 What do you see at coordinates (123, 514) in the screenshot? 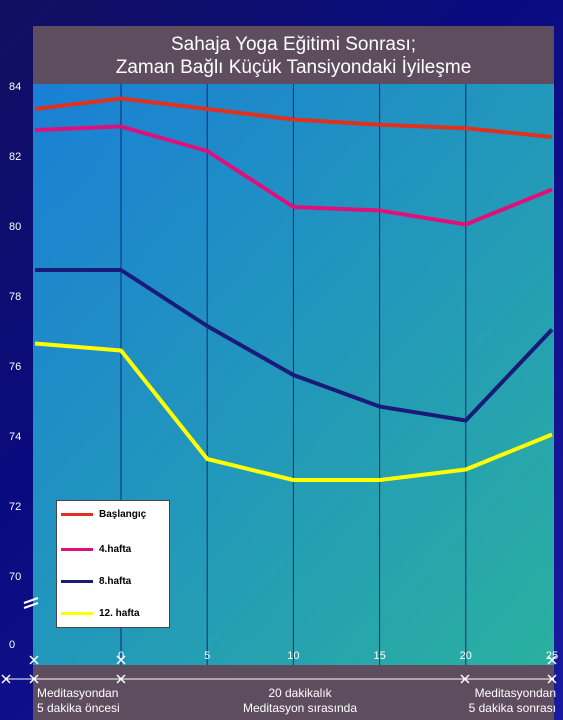
I see `legend-label: Başlangıç` at bounding box center [123, 514].